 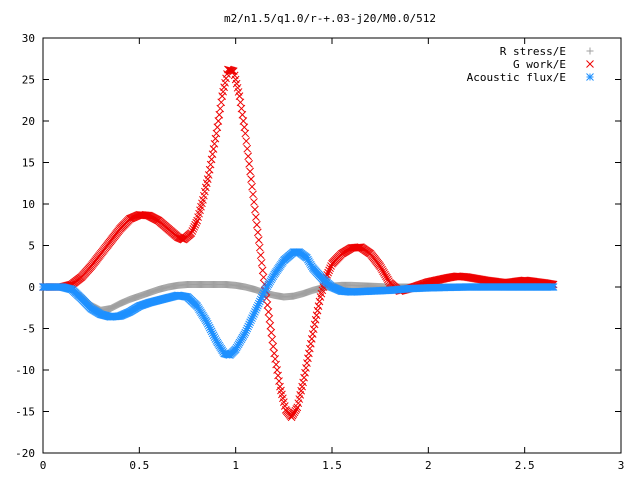 I want to click on y-tick-label: 20, so click(x=28, y=121).